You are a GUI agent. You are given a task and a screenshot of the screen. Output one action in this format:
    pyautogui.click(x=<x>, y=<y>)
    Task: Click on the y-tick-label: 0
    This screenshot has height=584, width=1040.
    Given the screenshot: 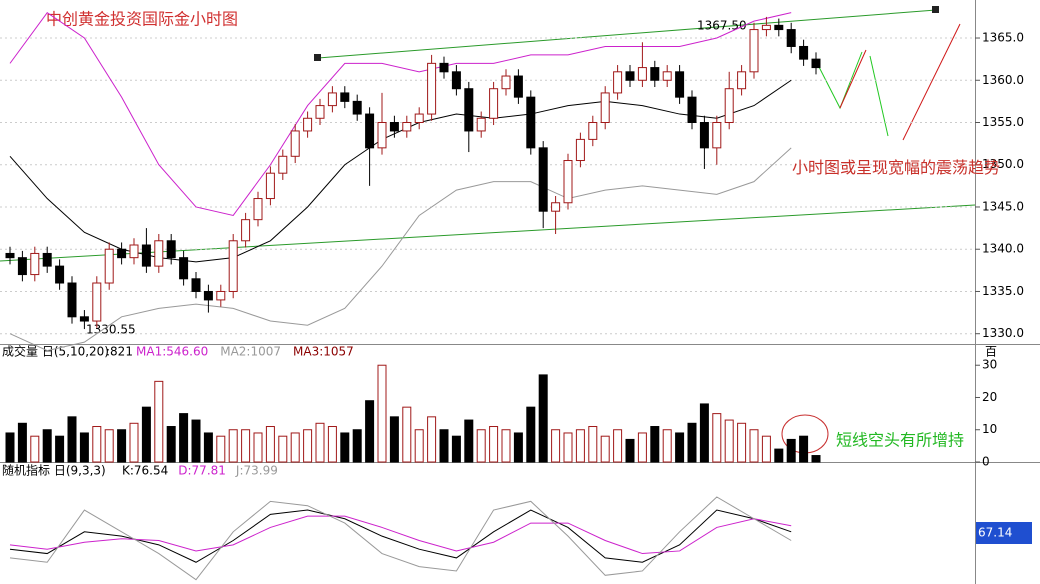 What is the action you would take?
    pyautogui.click(x=986, y=462)
    